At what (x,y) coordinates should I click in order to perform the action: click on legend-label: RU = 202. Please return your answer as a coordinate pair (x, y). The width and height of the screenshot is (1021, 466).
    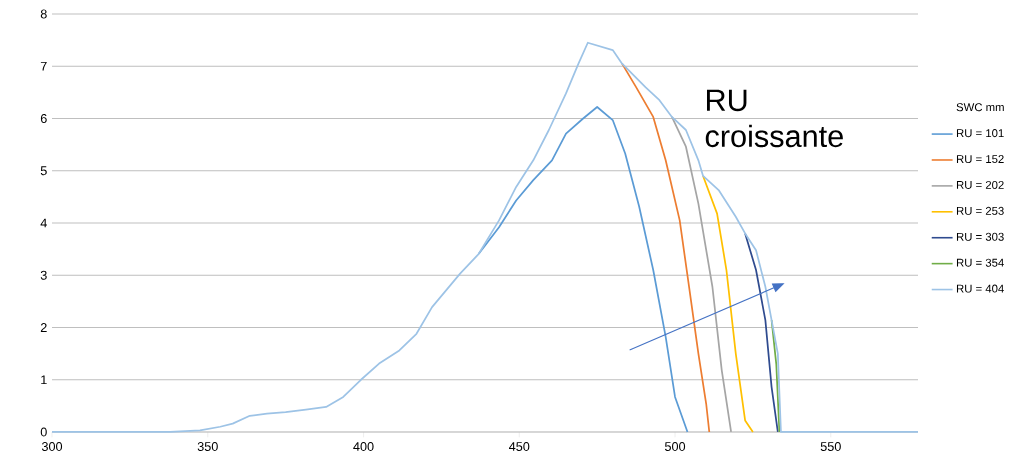
    Looking at the image, I should click on (980, 184).